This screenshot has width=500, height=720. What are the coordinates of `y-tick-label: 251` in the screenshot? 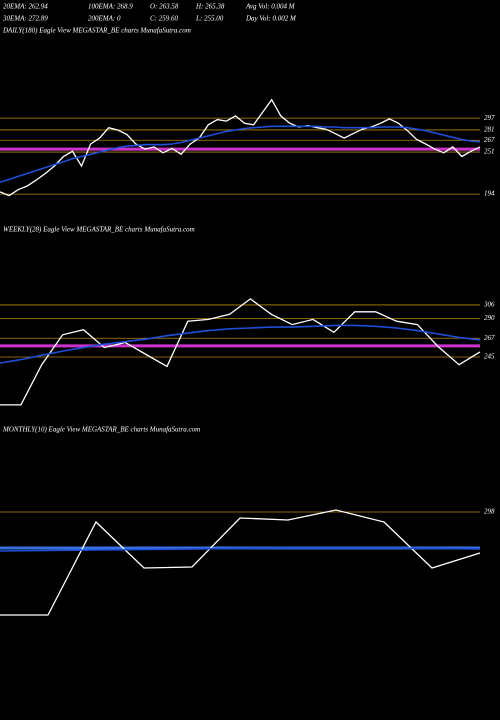 It's located at (489, 152).